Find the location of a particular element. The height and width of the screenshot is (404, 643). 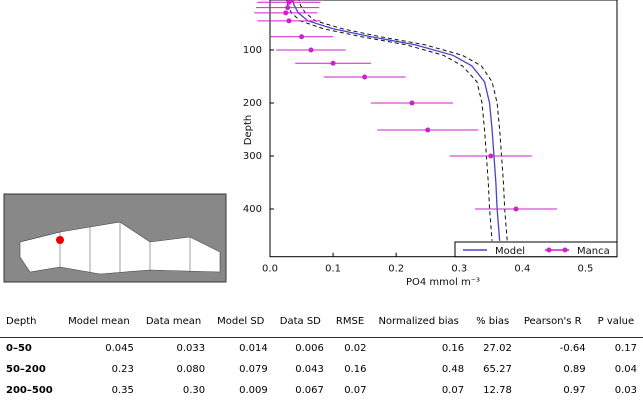

column-header: Data mean is located at coordinates (175, 321).